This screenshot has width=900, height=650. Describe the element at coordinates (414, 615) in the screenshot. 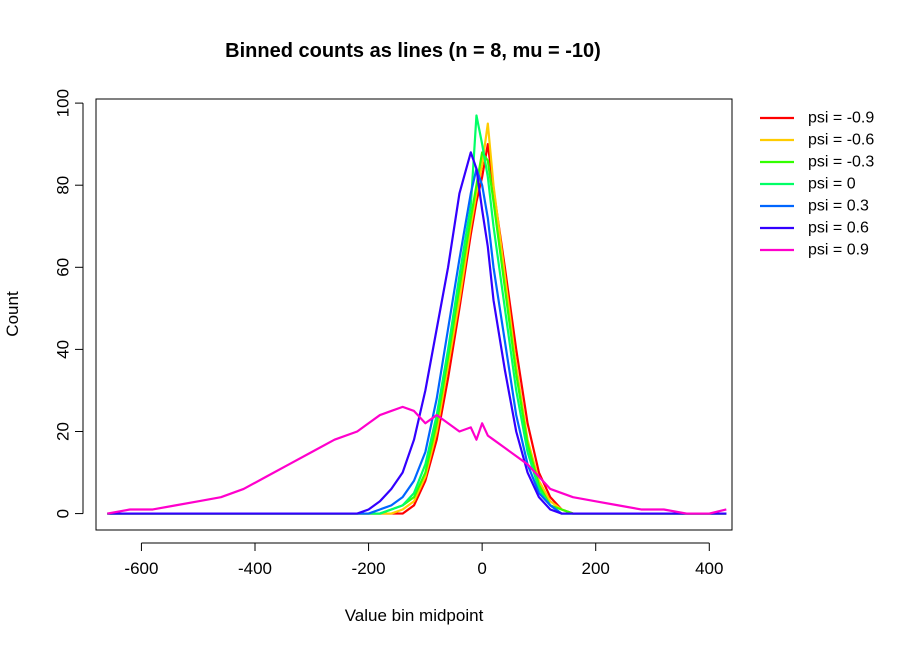

I see `x-axis-label: Value bin midpoint` at that location.